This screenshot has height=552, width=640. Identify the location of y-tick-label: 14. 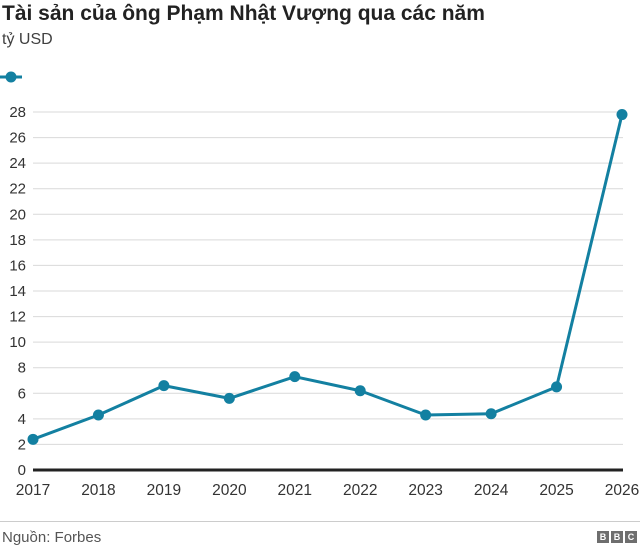
(17, 291).